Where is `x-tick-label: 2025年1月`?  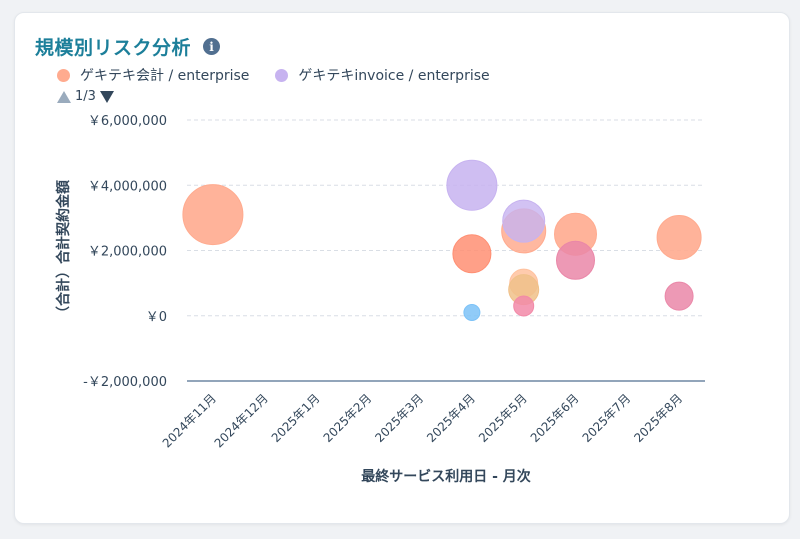
x-tick-label: 2025年1月 is located at coordinates (296, 418).